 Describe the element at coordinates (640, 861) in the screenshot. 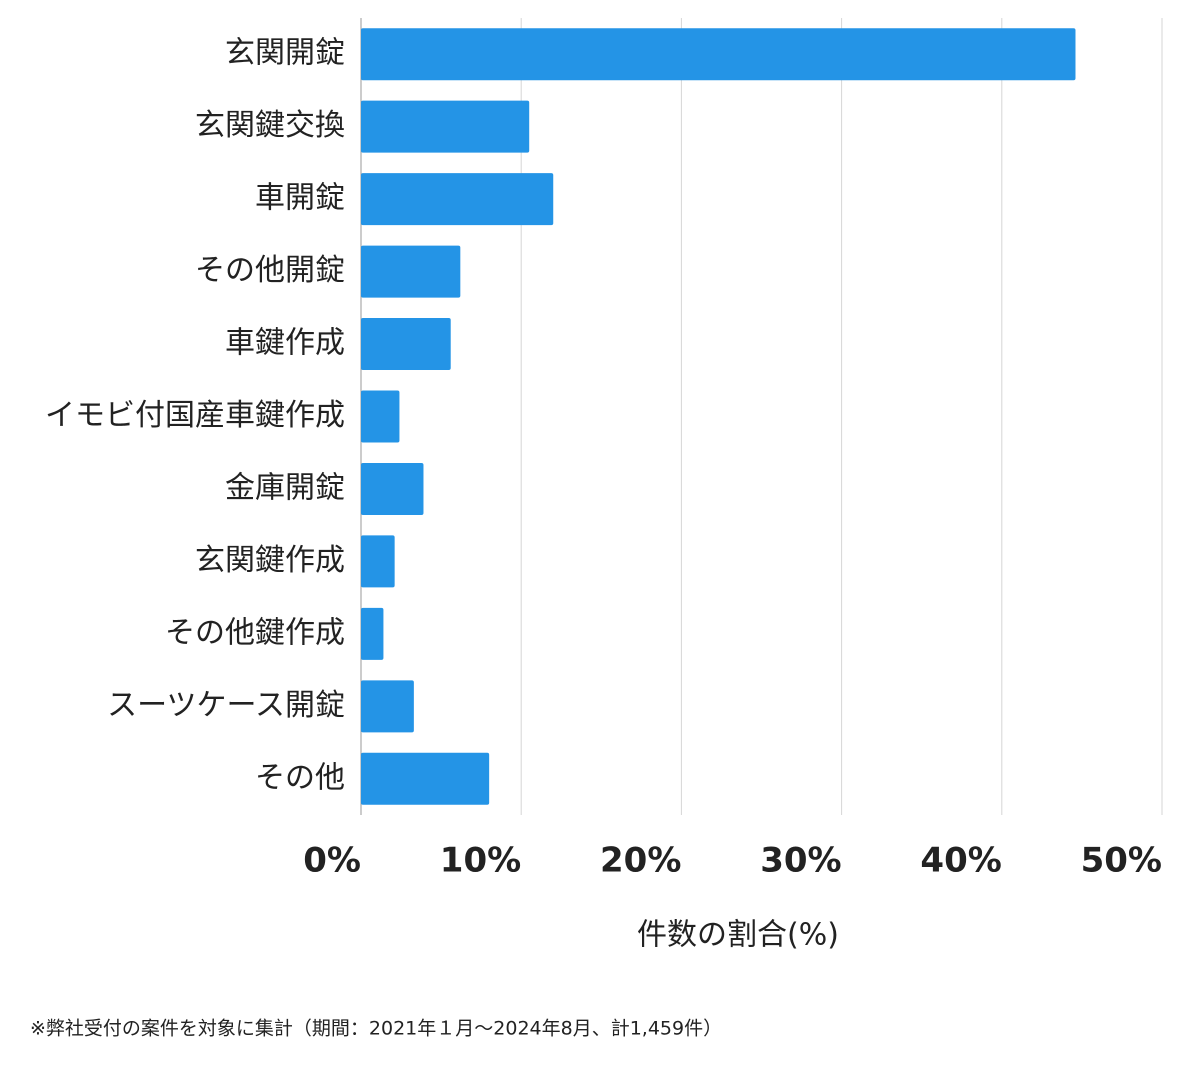

I see `x-tick-label: 20%` at that location.